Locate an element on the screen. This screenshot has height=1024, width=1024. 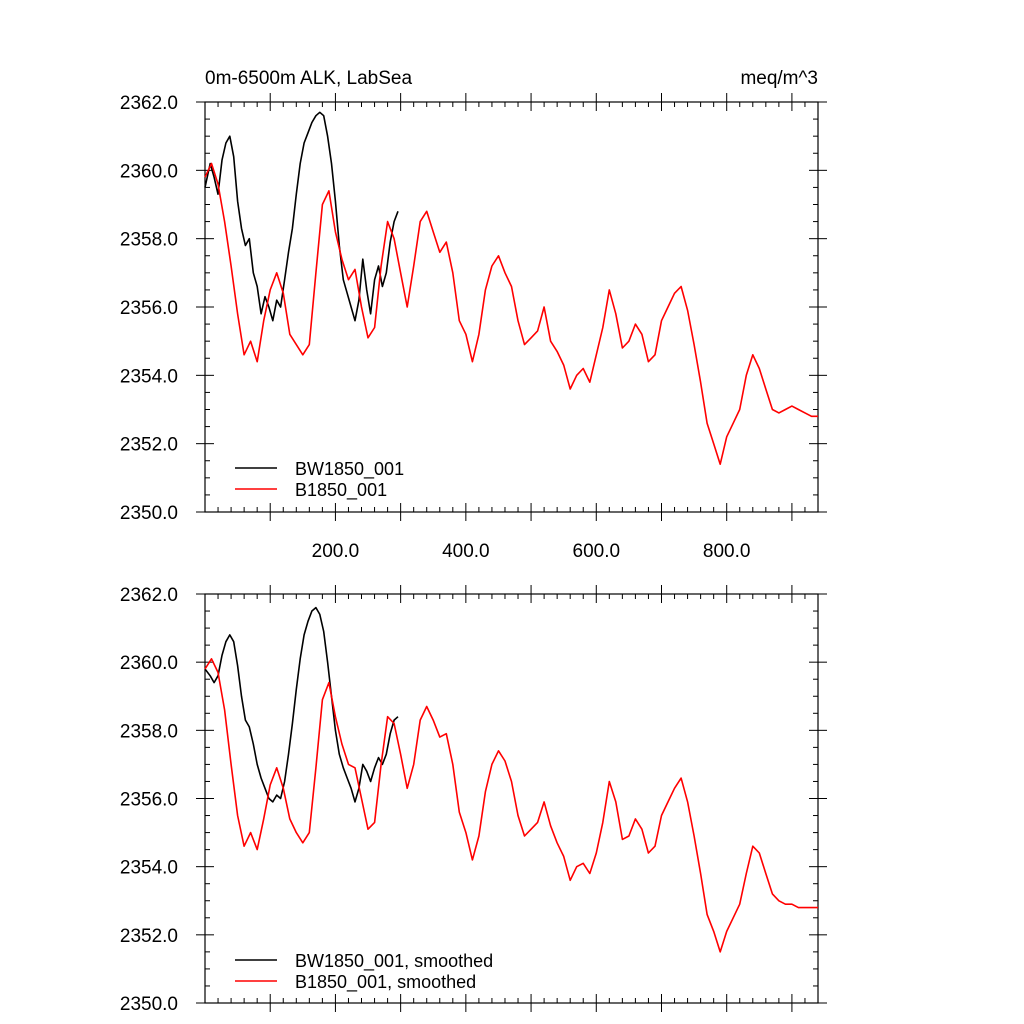
bottom-y-tick-label: 2356.0 is located at coordinates (149, 800).